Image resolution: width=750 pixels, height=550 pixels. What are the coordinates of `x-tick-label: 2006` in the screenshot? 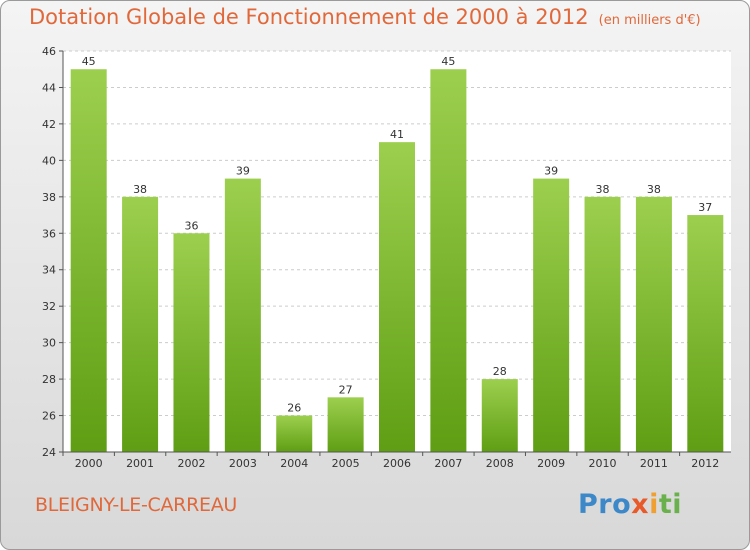 It's located at (397, 463).